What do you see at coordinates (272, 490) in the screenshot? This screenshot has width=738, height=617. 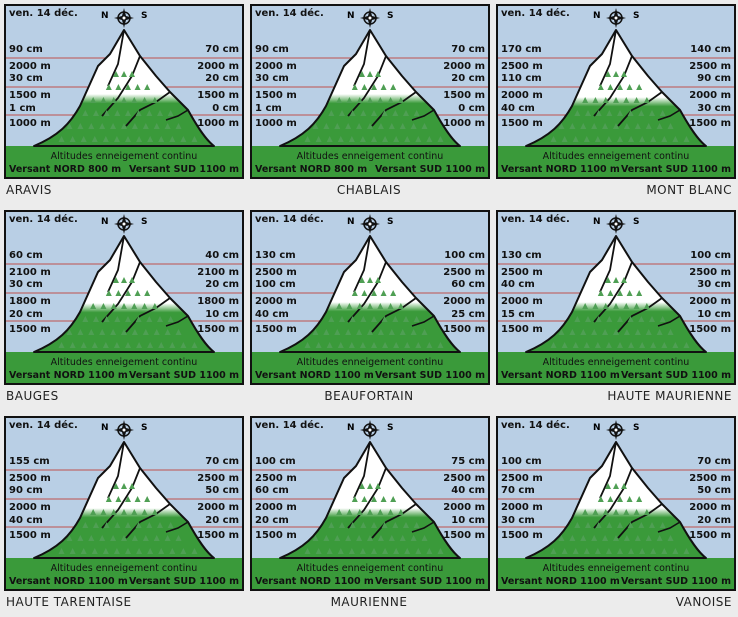 I see `north-label: 60 cm` at bounding box center [272, 490].